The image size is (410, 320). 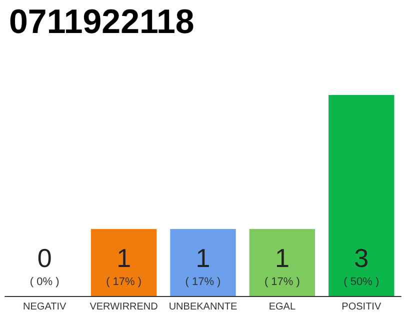 I want to click on x-tick-label: EGAL, so click(x=282, y=307).